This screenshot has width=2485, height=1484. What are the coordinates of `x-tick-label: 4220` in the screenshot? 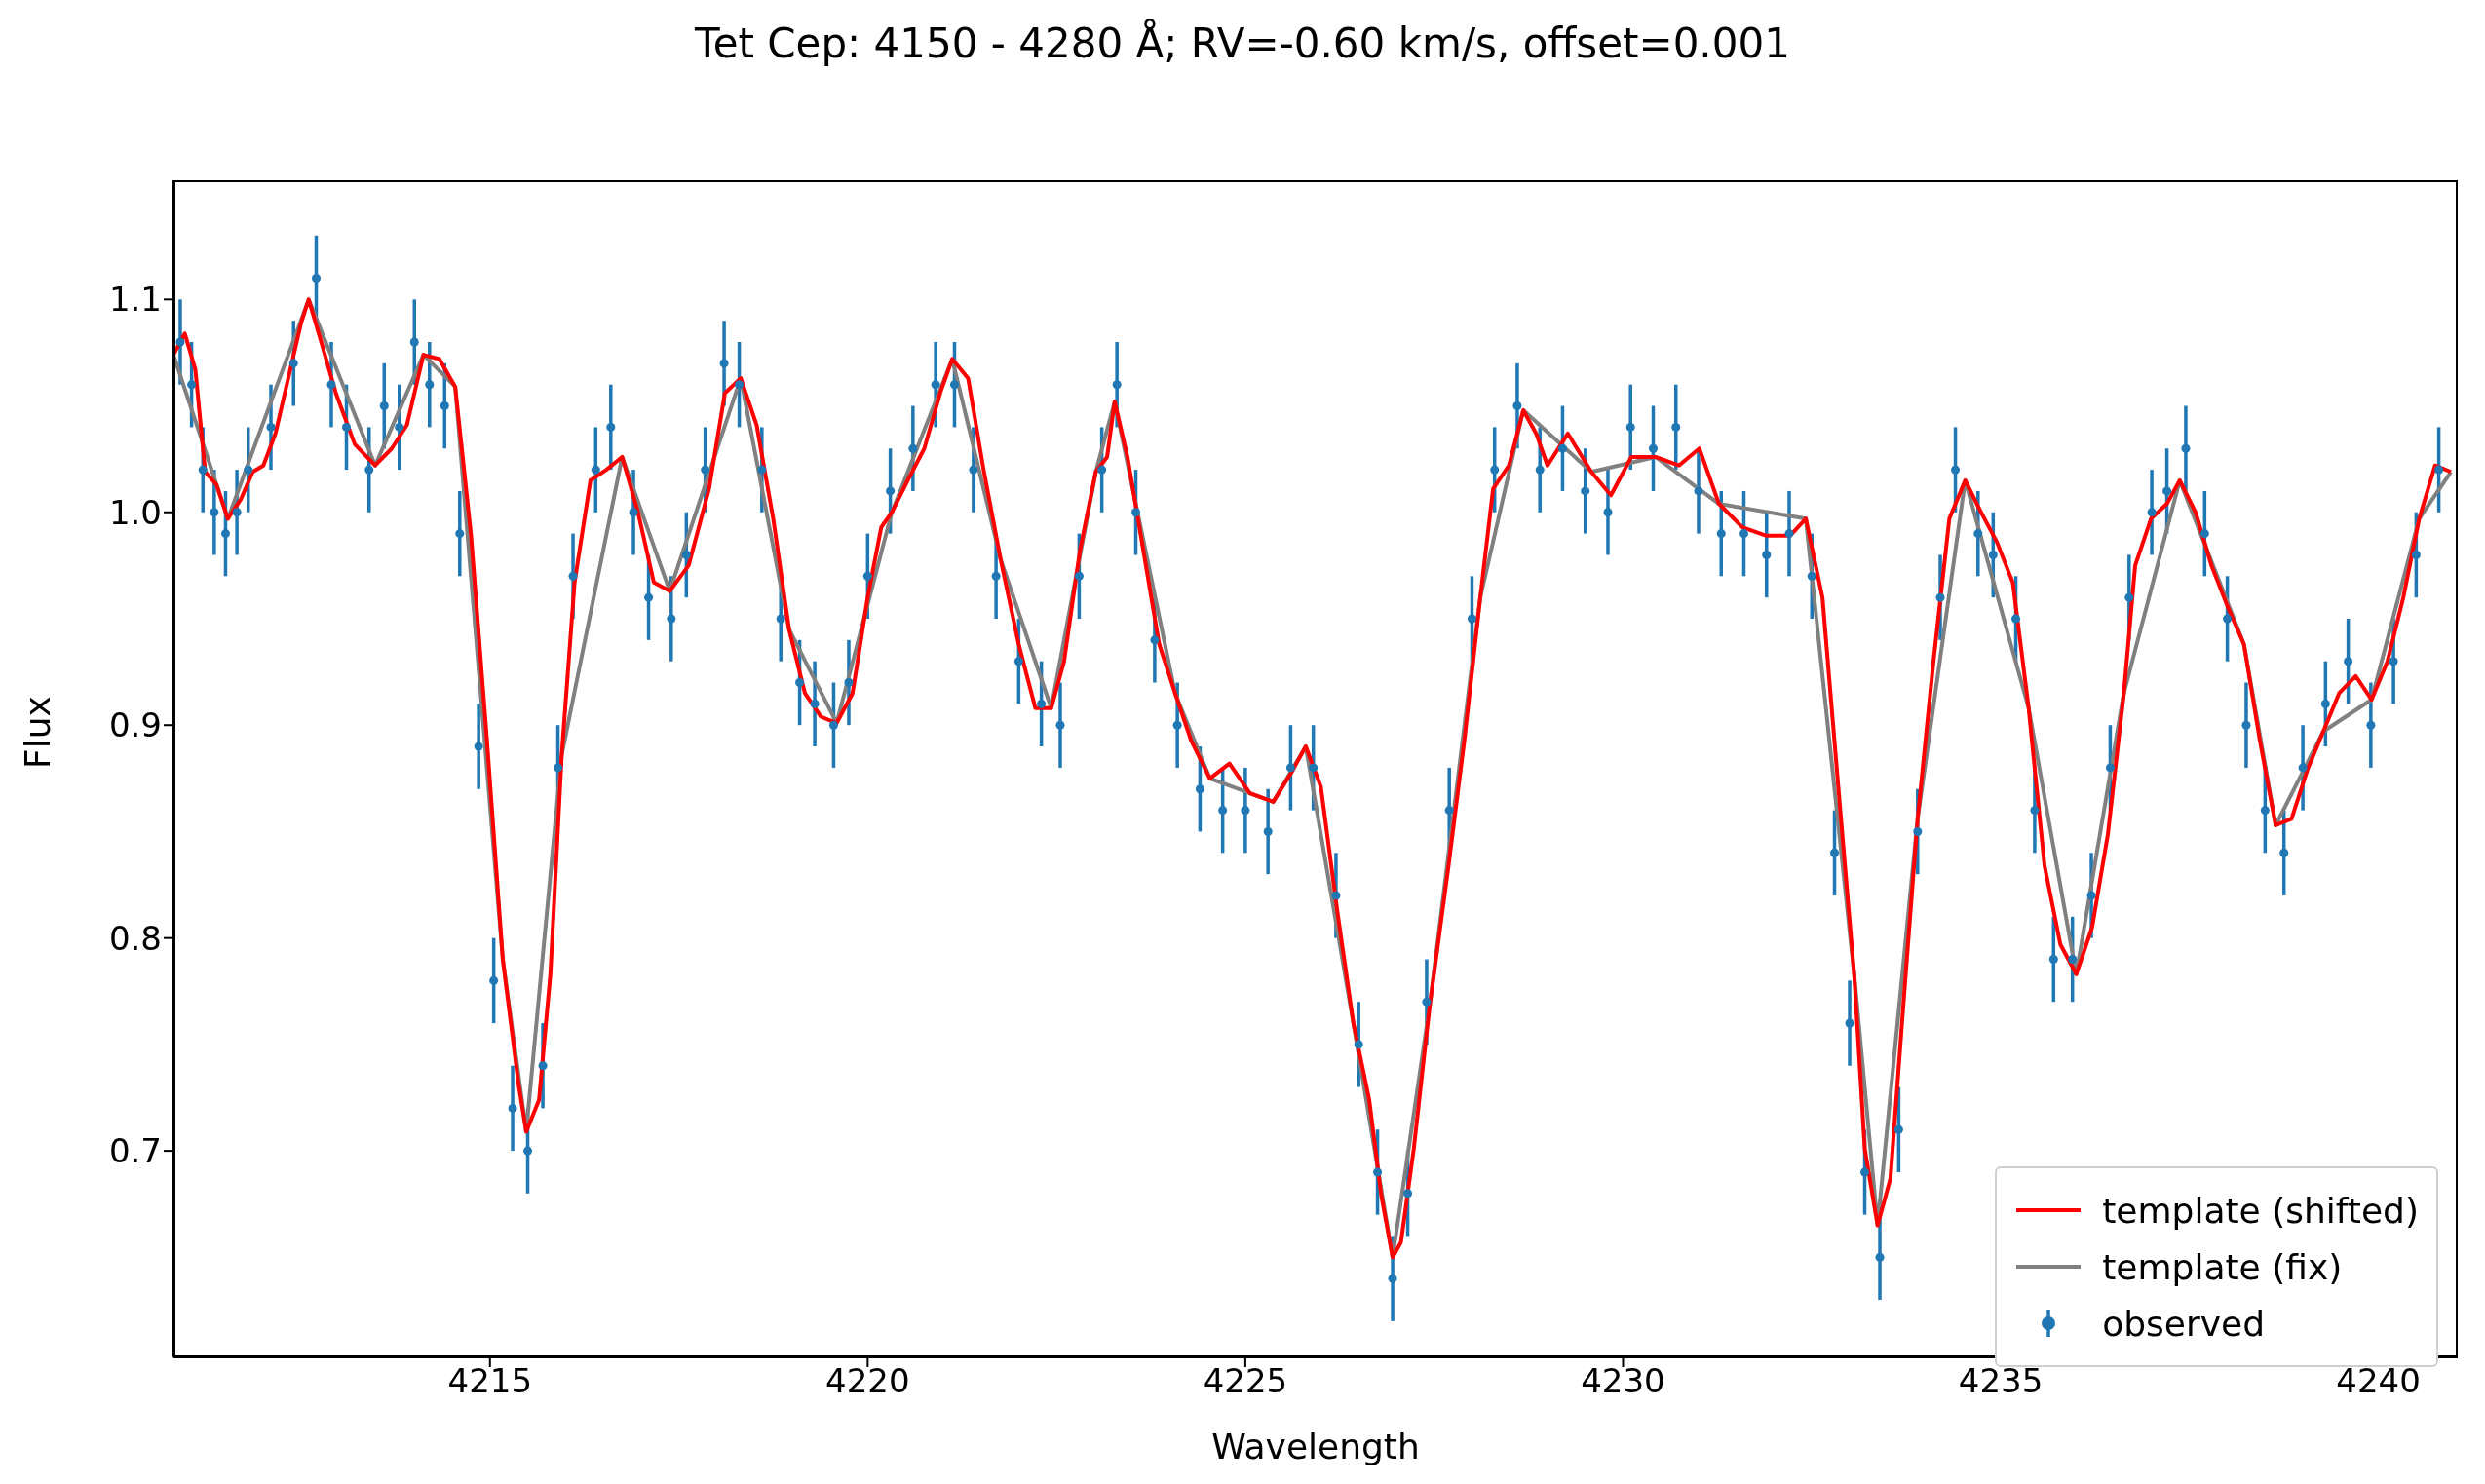 It's located at (867, 1381).